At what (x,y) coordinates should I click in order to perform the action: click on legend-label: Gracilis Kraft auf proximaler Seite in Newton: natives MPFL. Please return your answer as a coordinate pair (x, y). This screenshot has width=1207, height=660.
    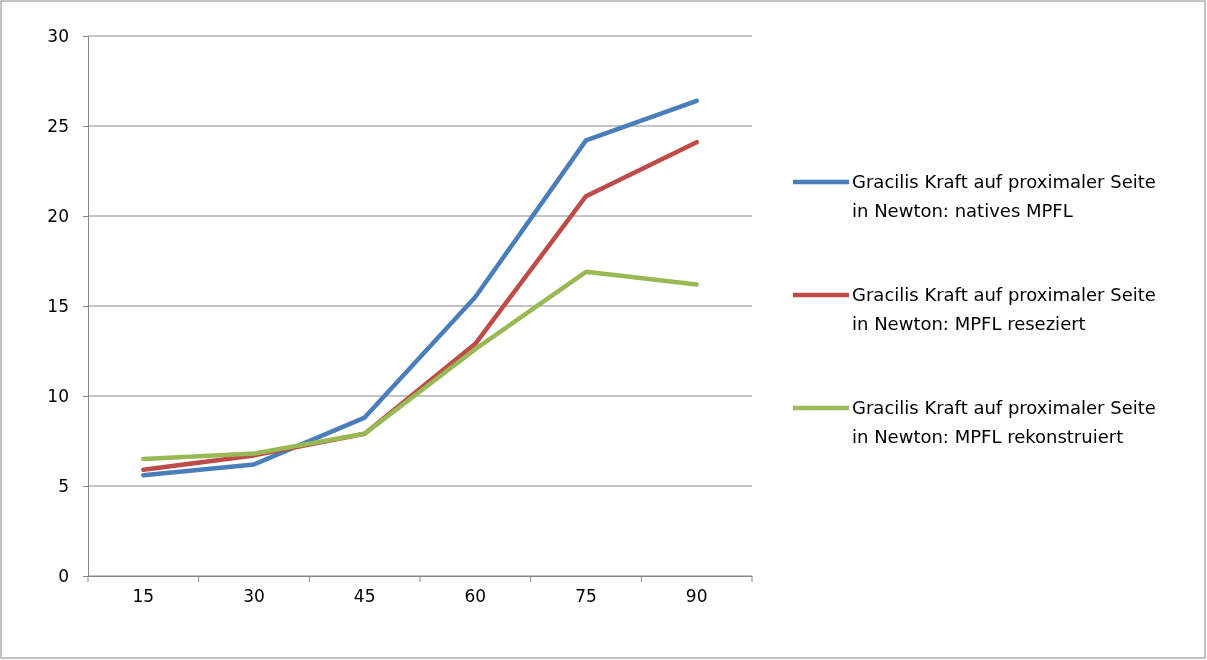
    Looking at the image, I should click on (1004, 196).